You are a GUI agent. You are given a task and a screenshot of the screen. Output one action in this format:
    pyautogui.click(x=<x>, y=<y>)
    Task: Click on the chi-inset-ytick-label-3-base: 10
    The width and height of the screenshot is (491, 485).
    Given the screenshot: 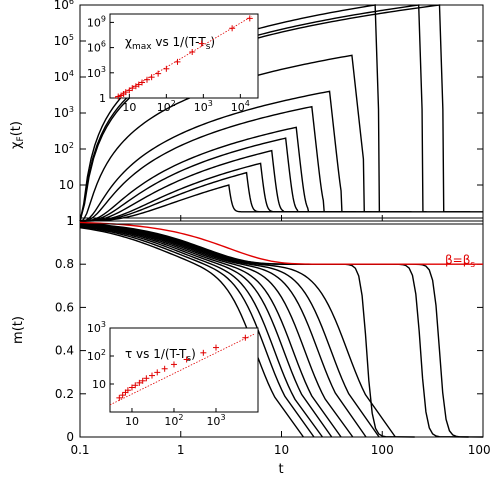 What is the action you would take?
    pyautogui.click(x=94, y=22)
    